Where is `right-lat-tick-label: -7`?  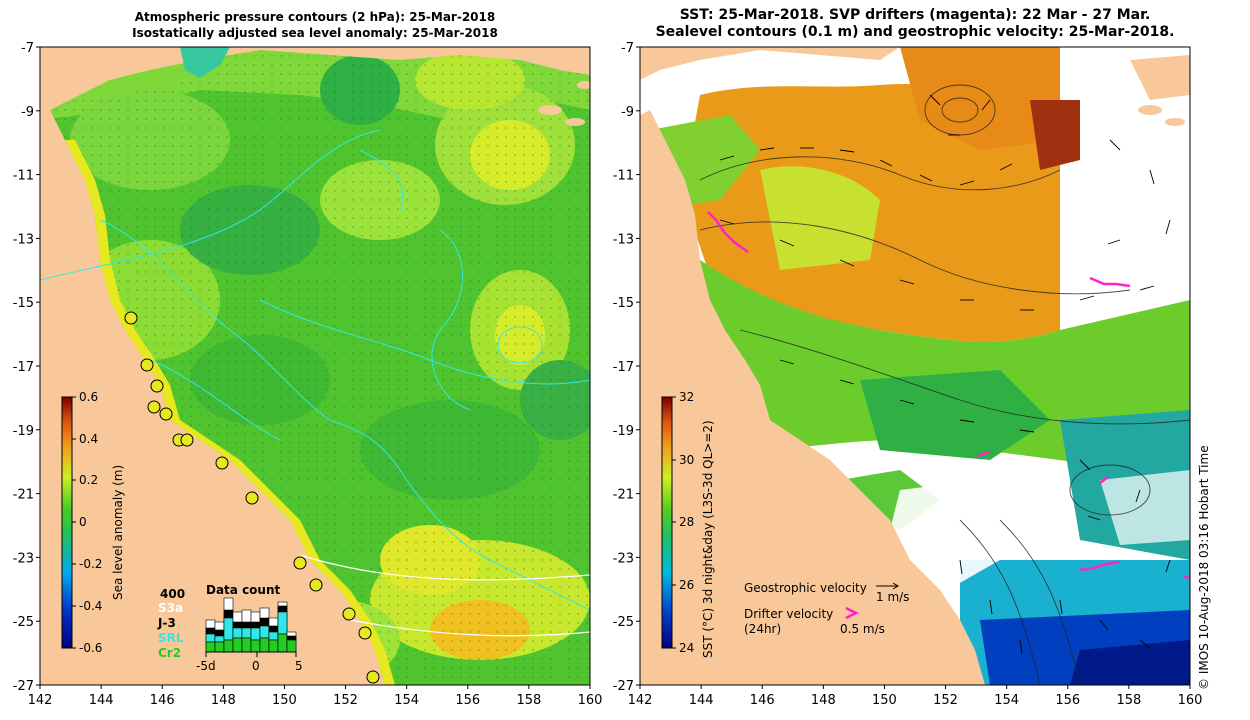
right-lat-tick-label: -7 is located at coordinates (627, 48).